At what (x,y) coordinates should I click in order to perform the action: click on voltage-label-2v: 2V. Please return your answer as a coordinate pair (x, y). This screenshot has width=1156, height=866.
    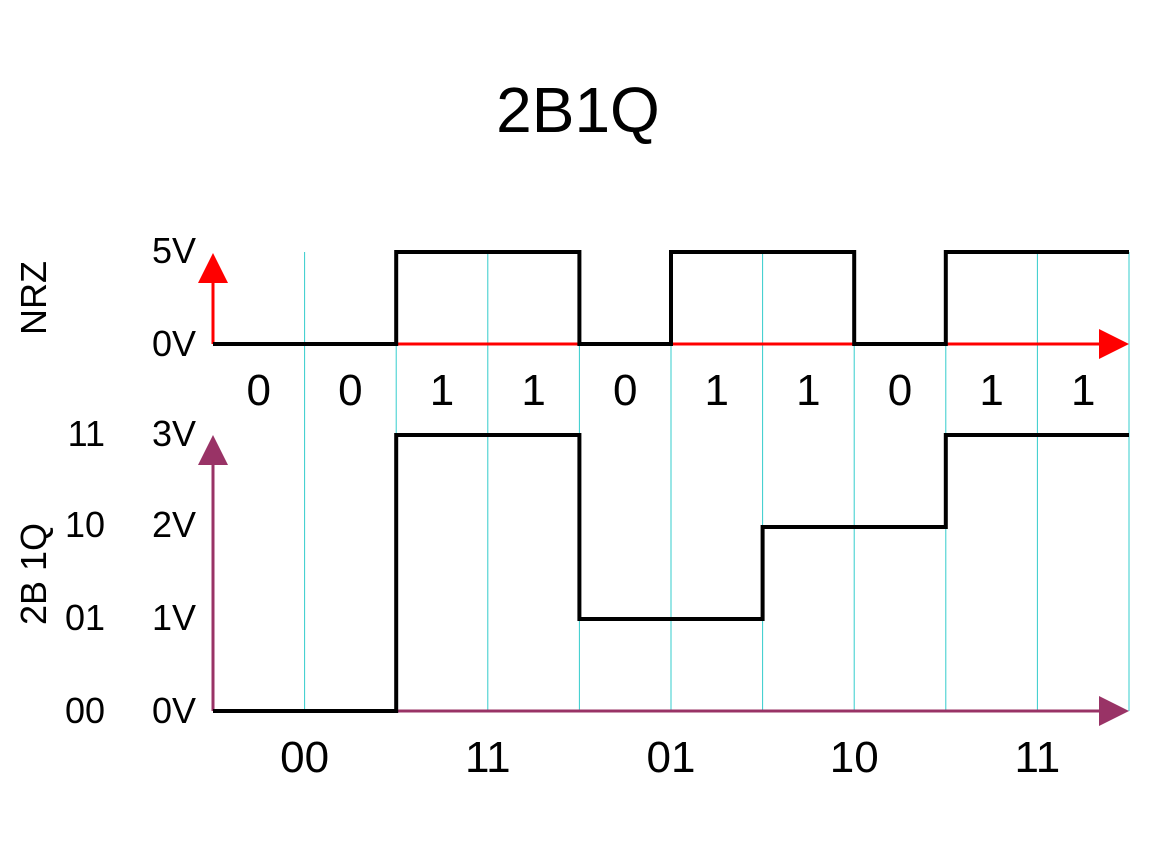
    Looking at the image, I should click on (174, 524).